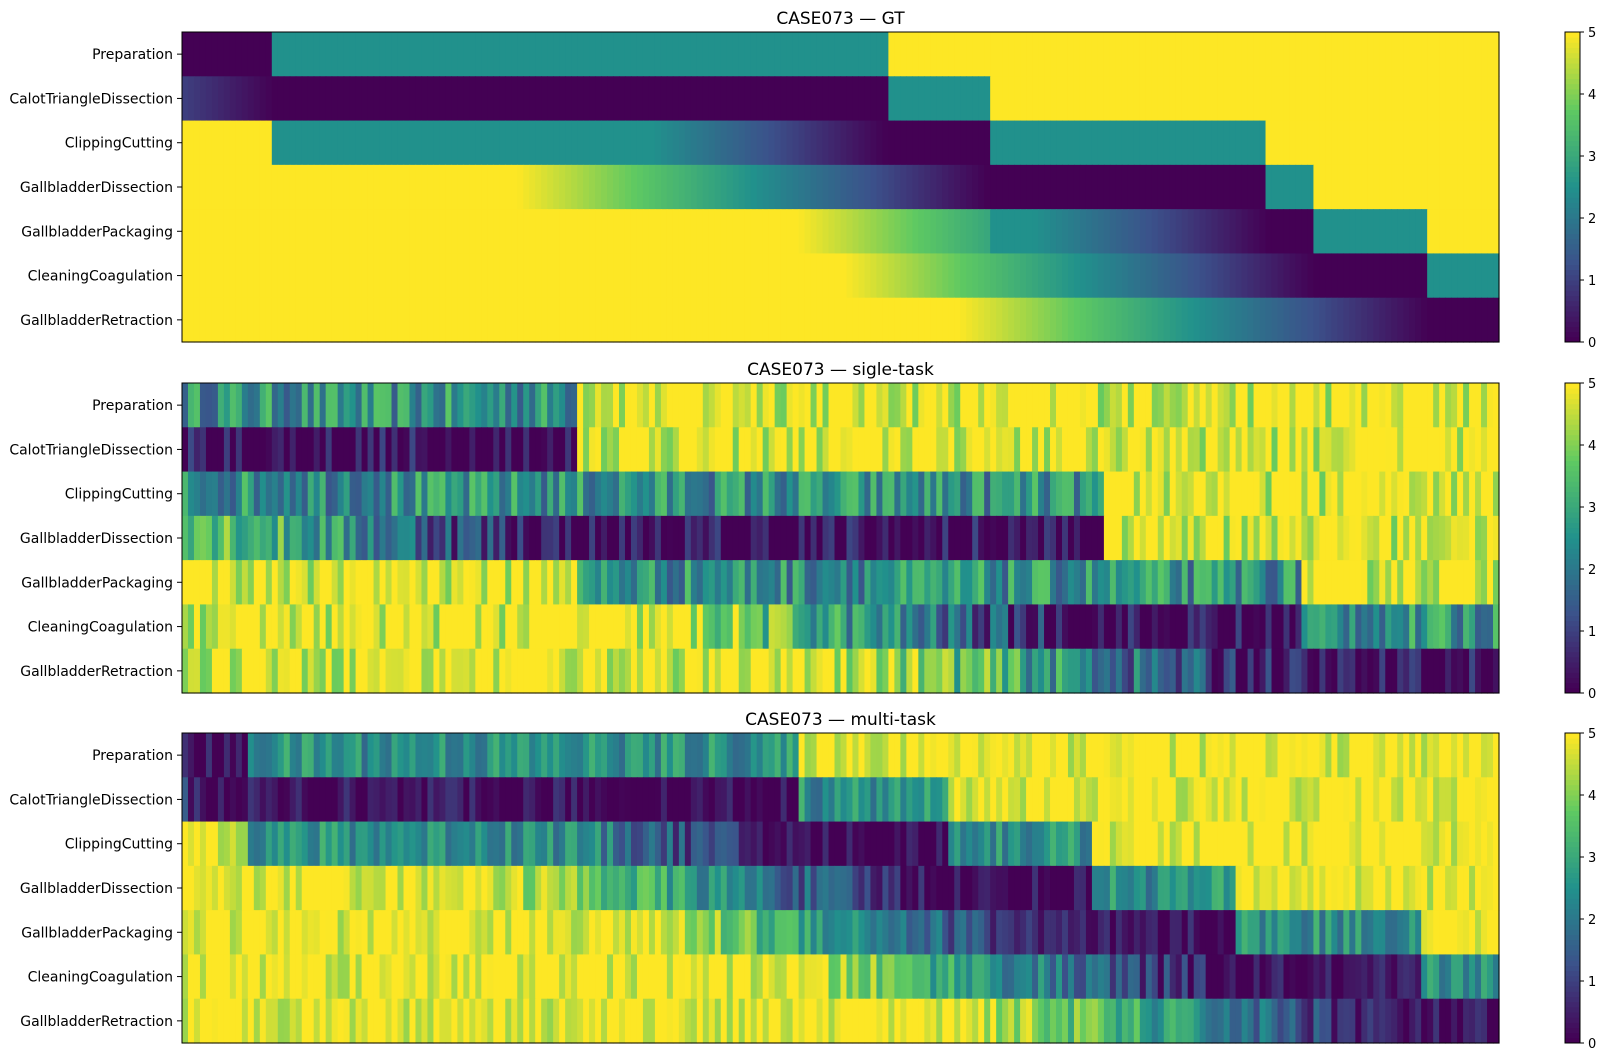  Describe the element at coordinates (96, 889) in the screenshot. I see `y-tick-label: GallbladderDissection` at that location.